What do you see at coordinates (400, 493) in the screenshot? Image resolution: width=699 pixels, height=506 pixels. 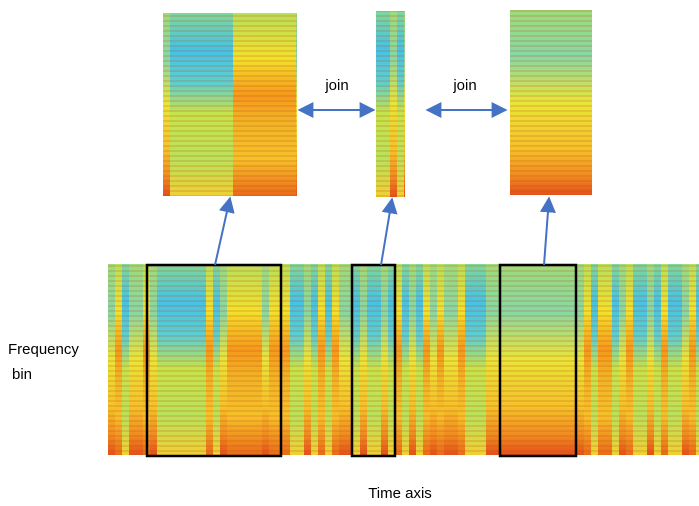 I see `x-axis-label: Time axis` at bounding box center [400, 493].